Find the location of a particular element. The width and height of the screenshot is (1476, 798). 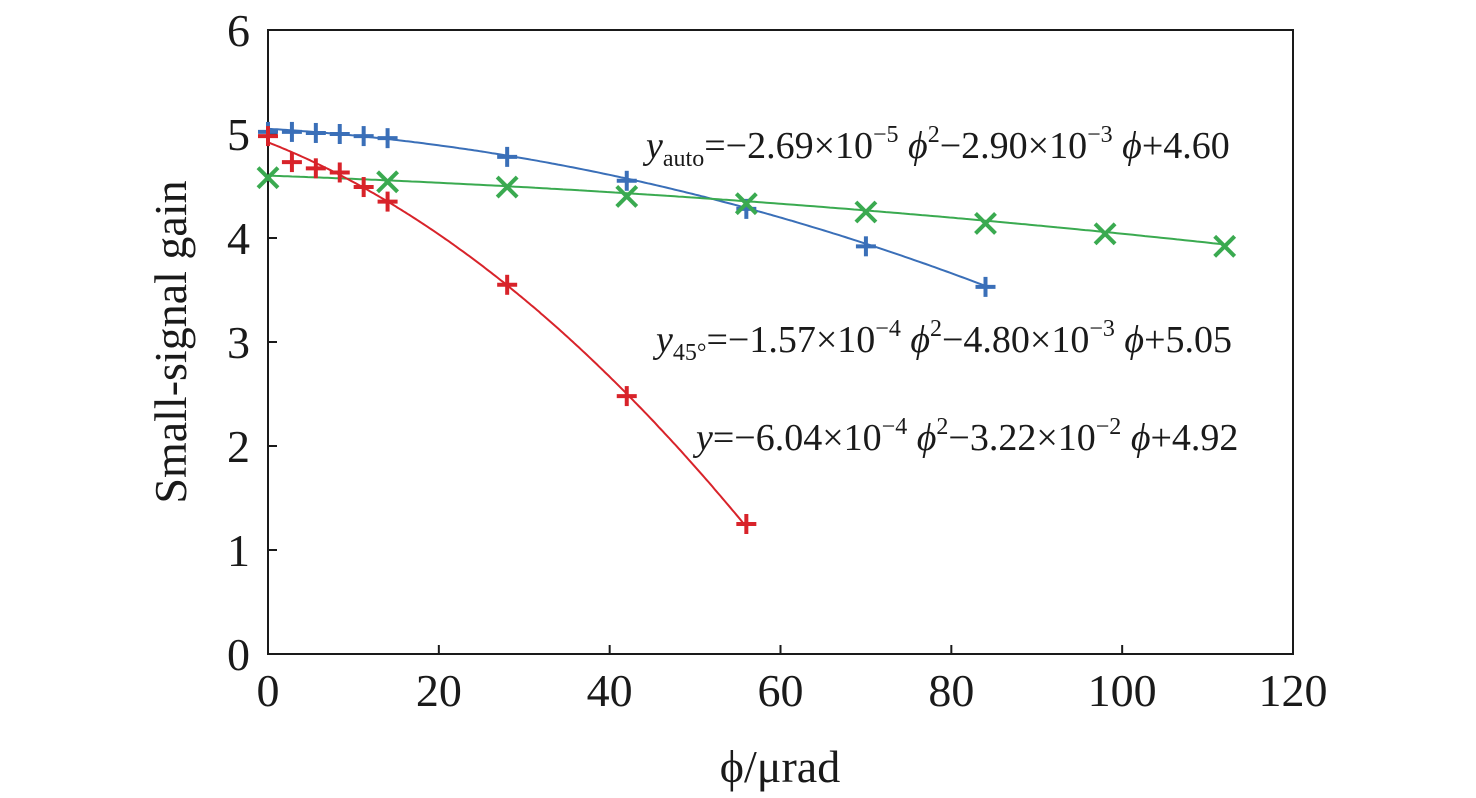

x-tick-label: 60 is located at coordinates (781, 690).